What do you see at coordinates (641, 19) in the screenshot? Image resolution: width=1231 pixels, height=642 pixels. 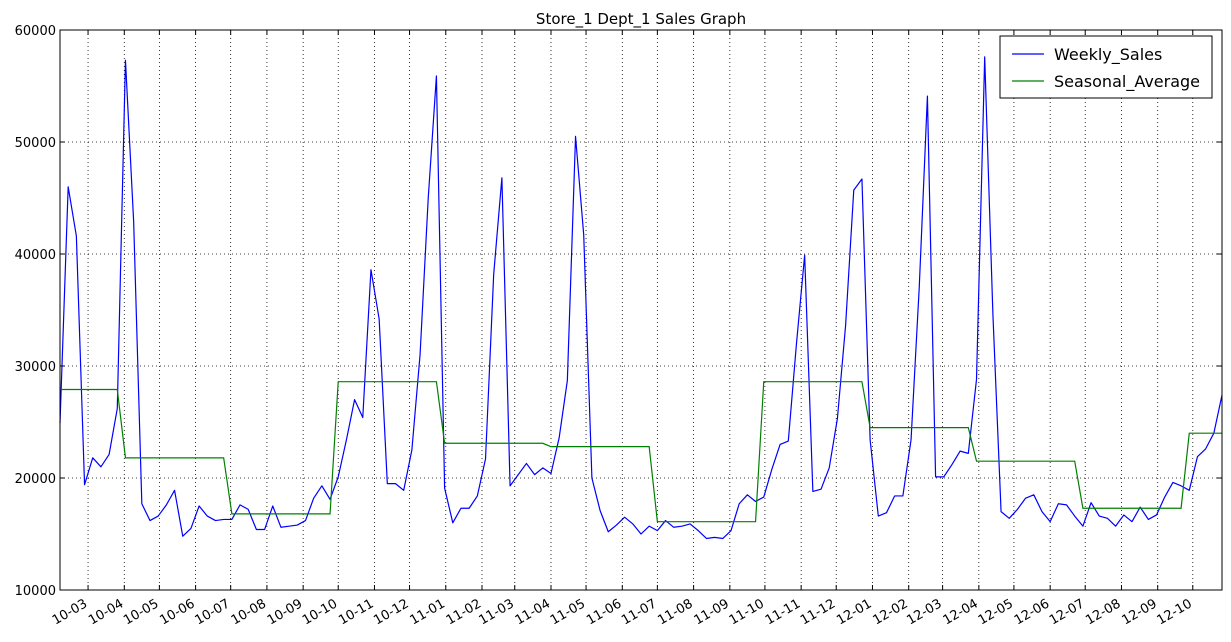 I see `chart-title: Store_1 Dept_1 Sales Graph` at bounding box center [641, 19].